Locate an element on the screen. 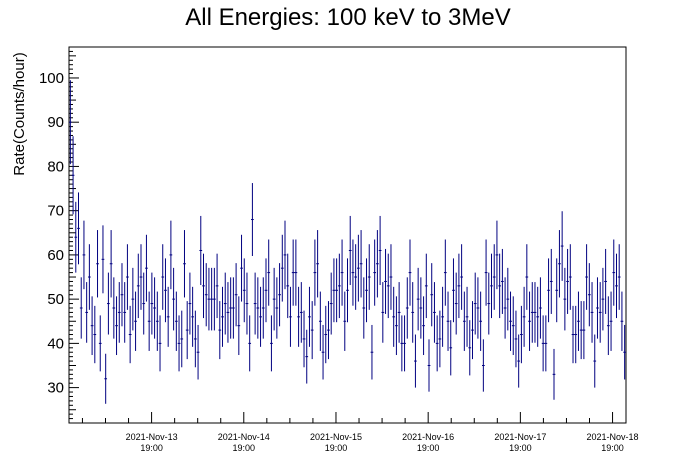 This screenshot has width=696, height=472. x-tick-date-label: 2021-Nov-14 is located at coordinates (244, 437).